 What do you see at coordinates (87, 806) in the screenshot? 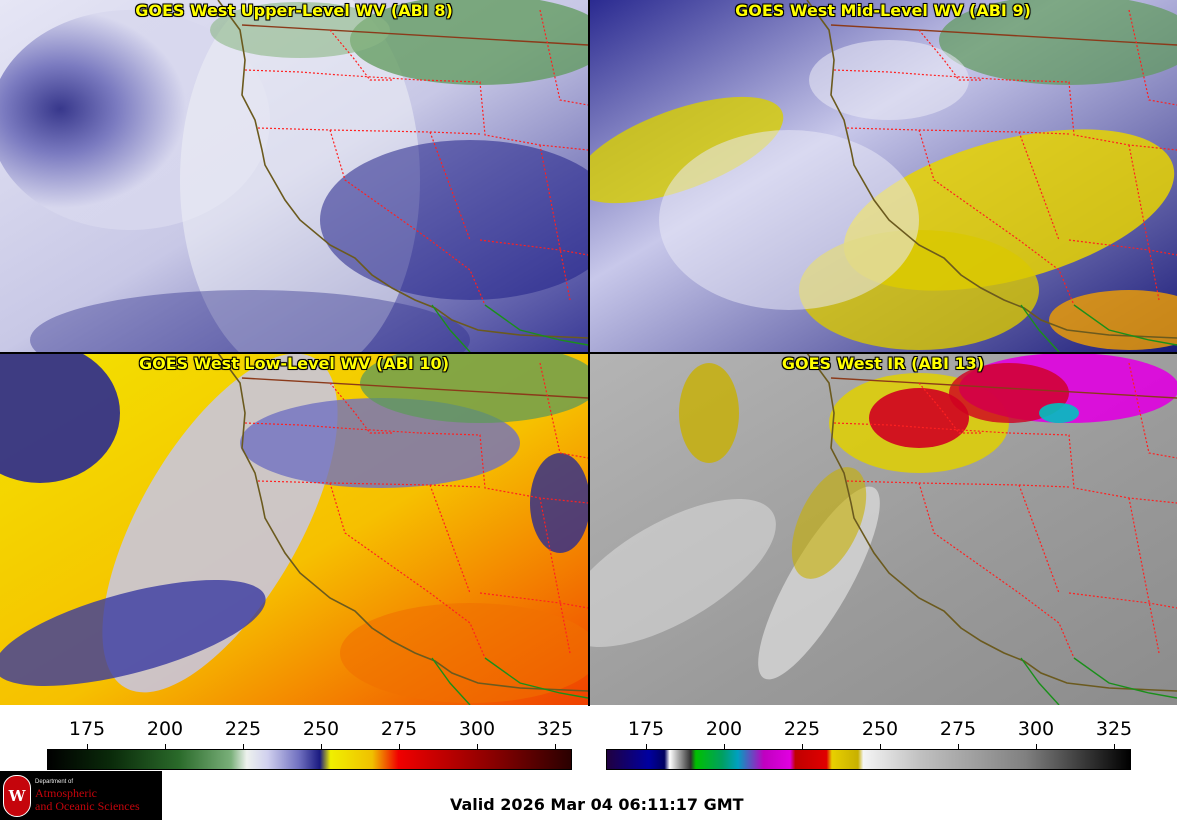
I see `logo-line-3: and Oceanic Sciences` at bounding box center [87, 806].